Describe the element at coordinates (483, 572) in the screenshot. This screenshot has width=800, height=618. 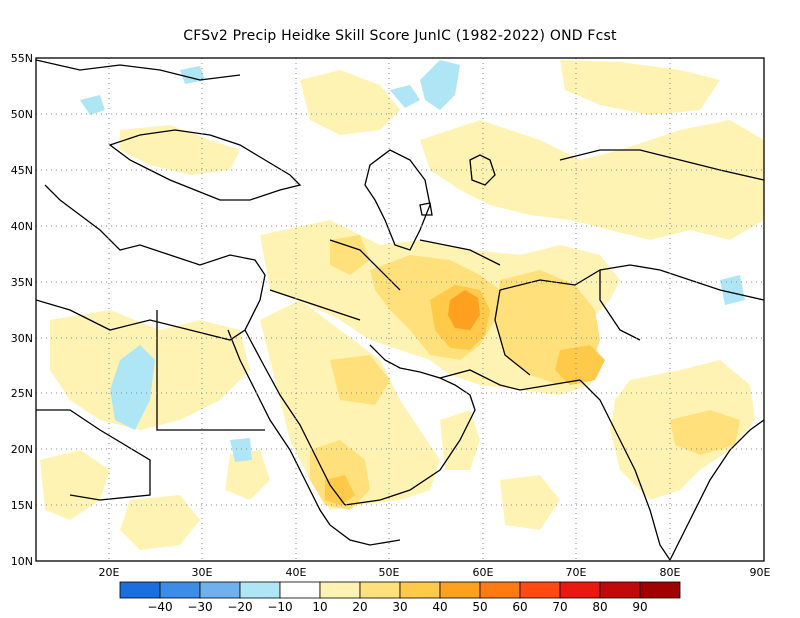
I see `lon-label: 60E` at that location.